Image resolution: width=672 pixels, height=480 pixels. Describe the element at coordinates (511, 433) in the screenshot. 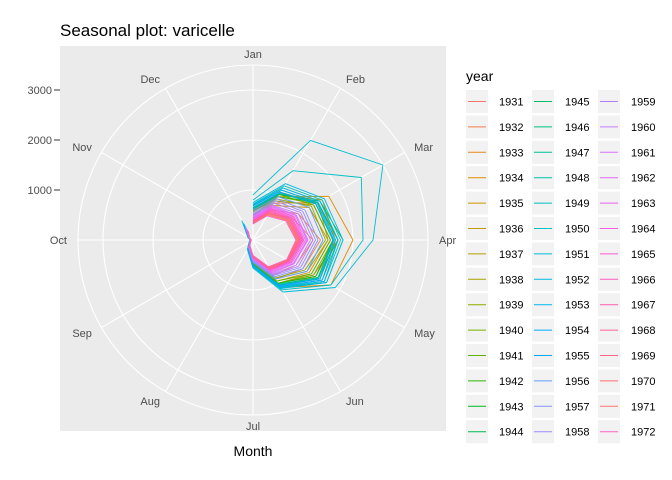

I see `legend-label: 1944` at that location.